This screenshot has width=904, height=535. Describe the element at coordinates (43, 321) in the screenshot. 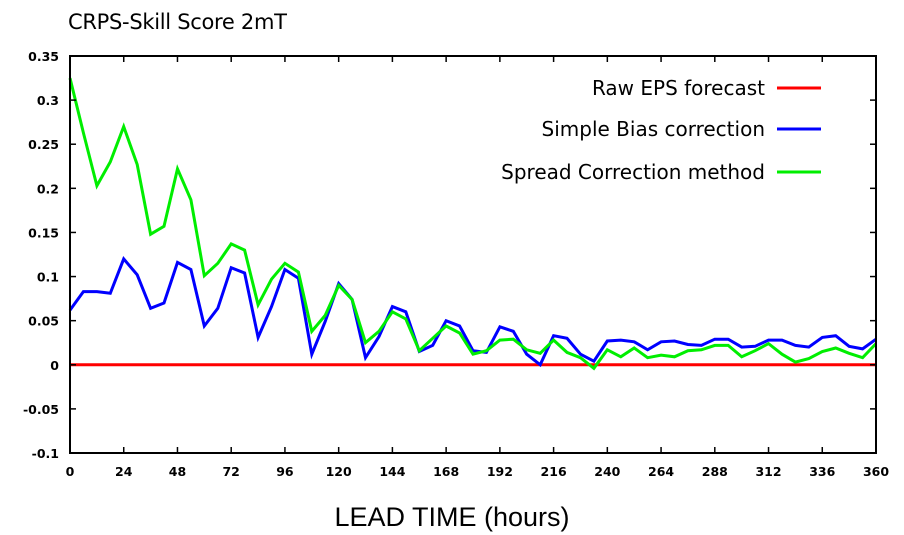

I see `y-tick-label: 0.05` at that location.